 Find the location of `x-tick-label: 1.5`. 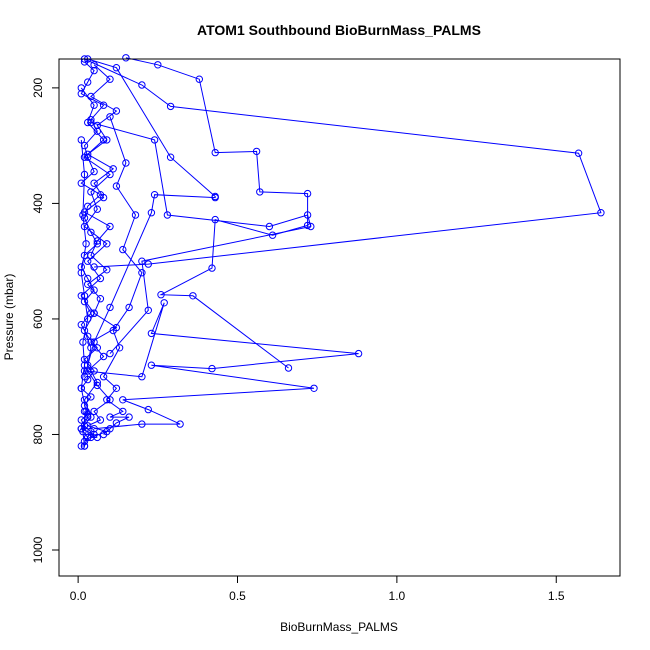

x-tick-label: 1.5 is located at coordinates (556, 596).